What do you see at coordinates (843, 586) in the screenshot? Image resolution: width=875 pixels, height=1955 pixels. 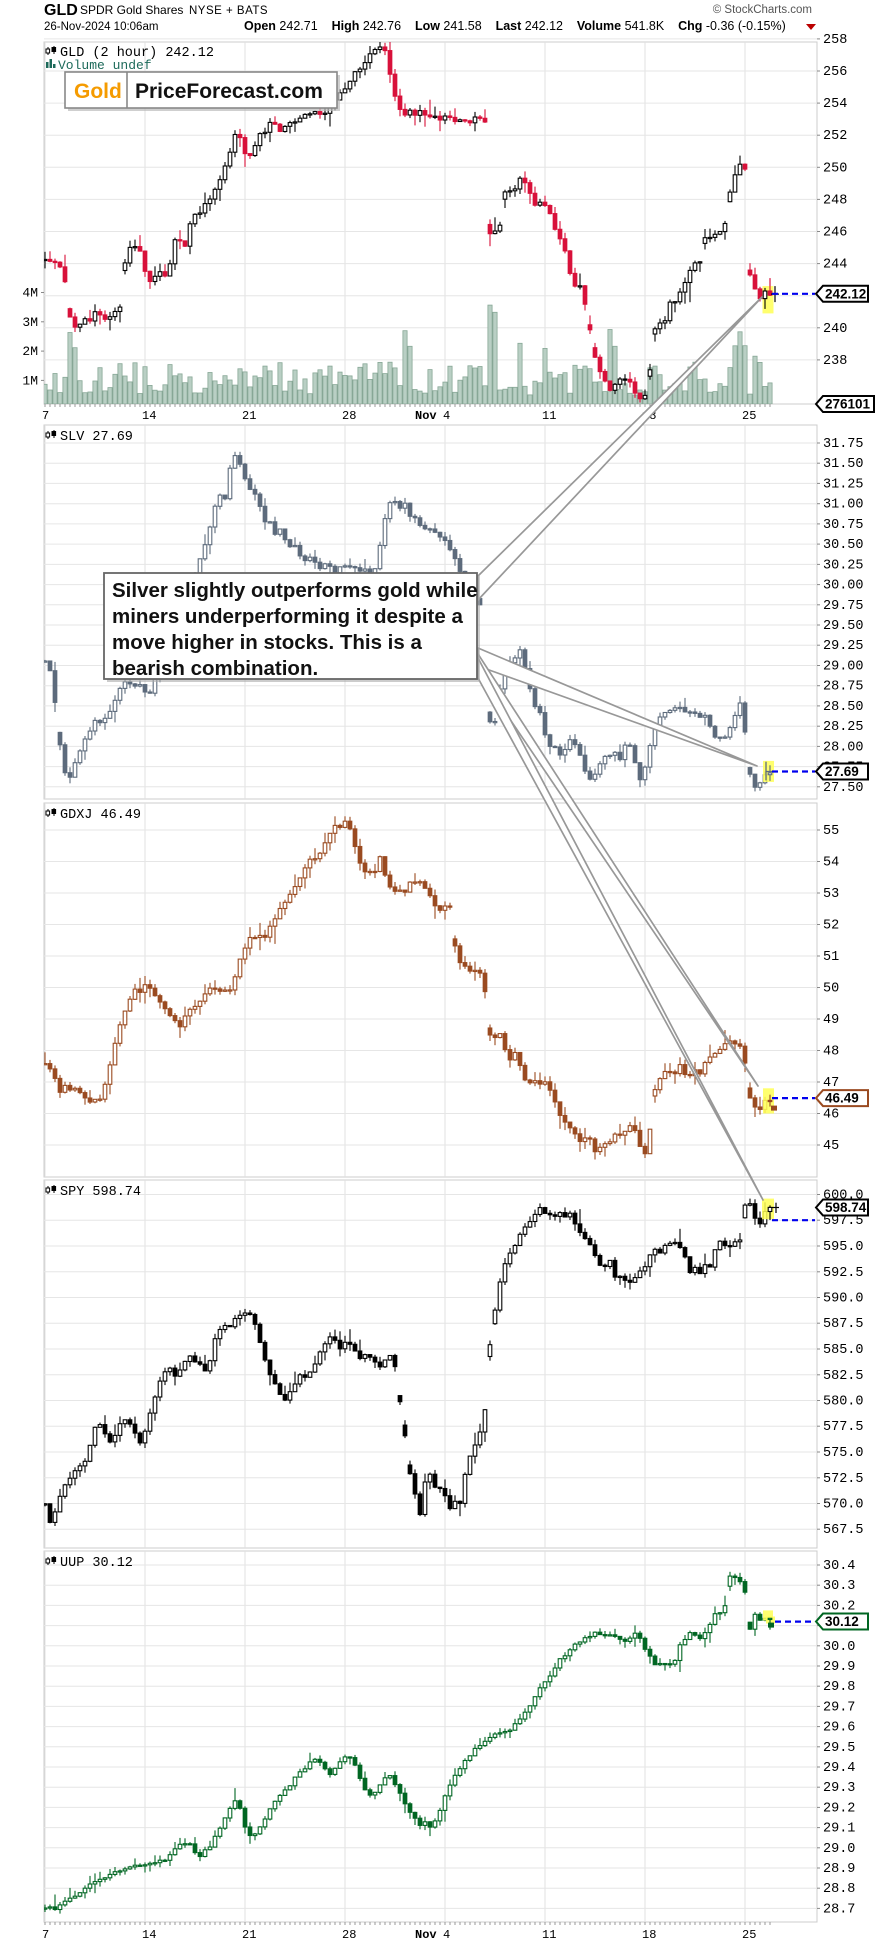 I see `svg-text: 30.00` at bounding box center [843, 586].